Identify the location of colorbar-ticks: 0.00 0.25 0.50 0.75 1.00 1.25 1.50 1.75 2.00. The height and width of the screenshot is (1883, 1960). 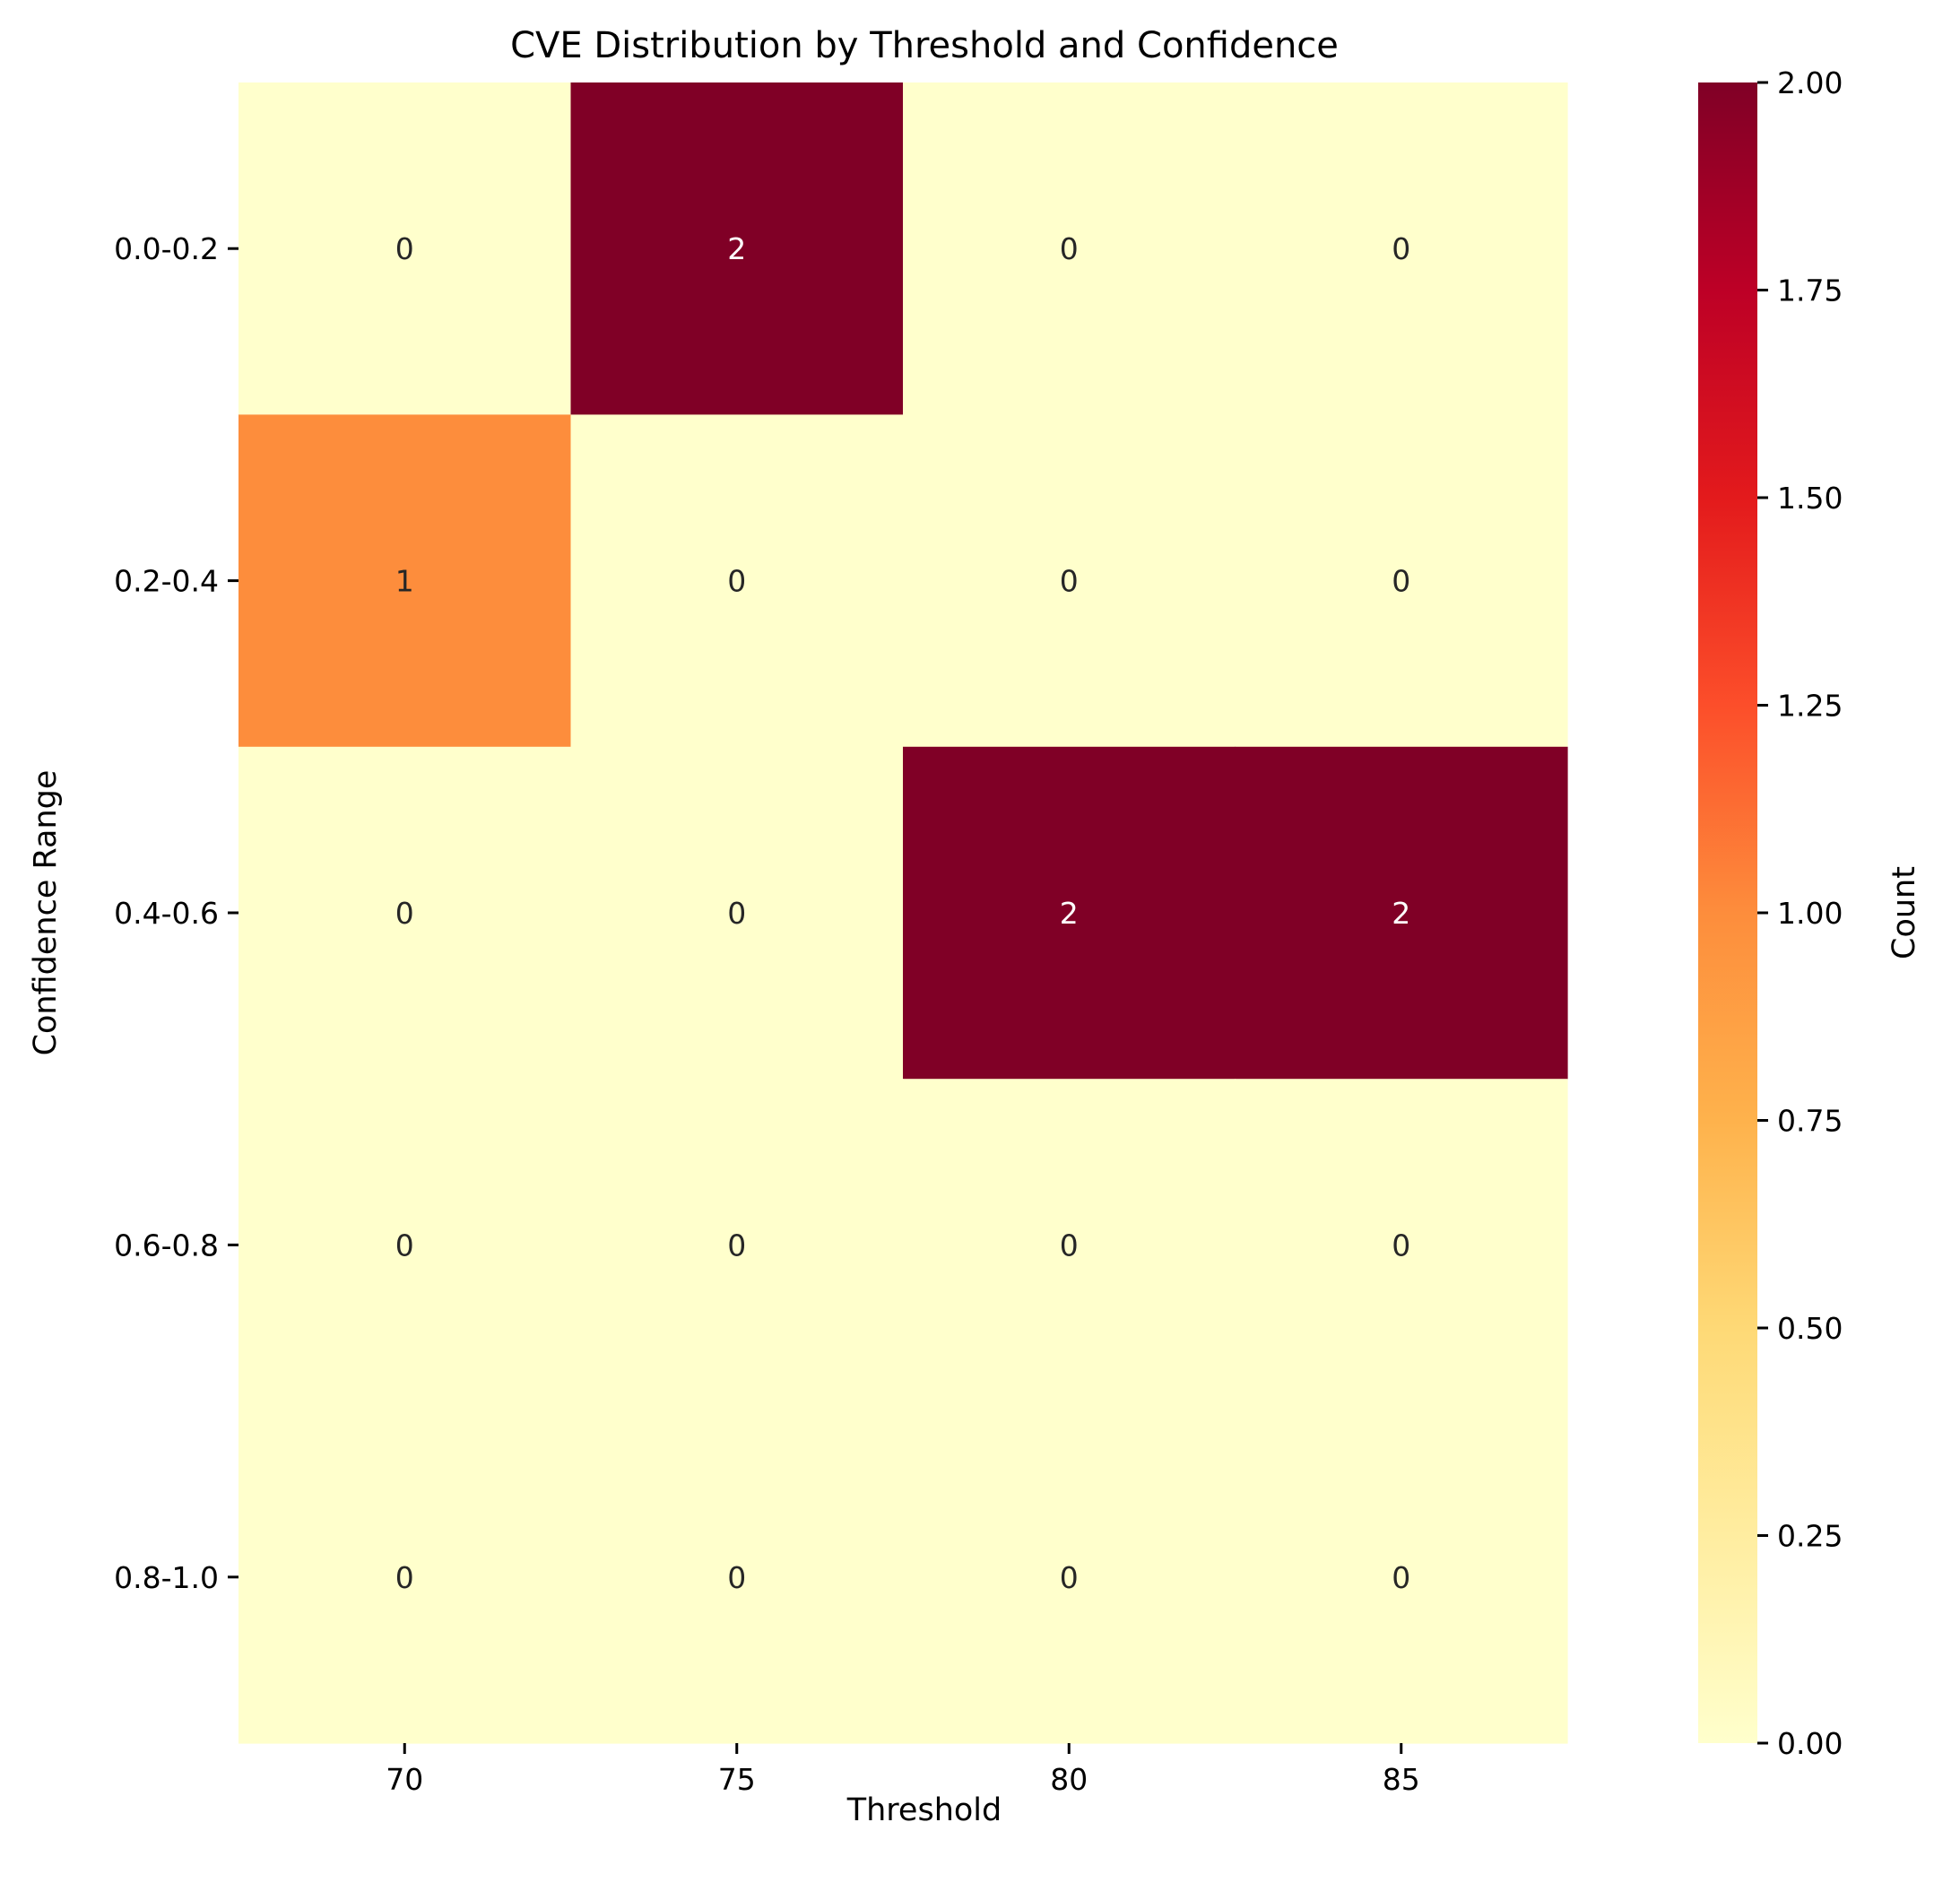
(1800, 913).